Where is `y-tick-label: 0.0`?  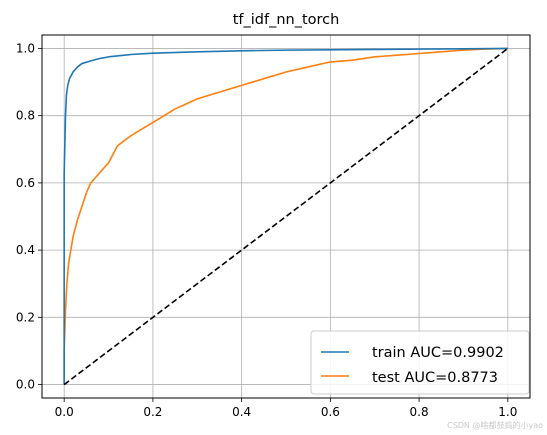 y-tick-label: 0.0 is located at coordinates (25, 385).